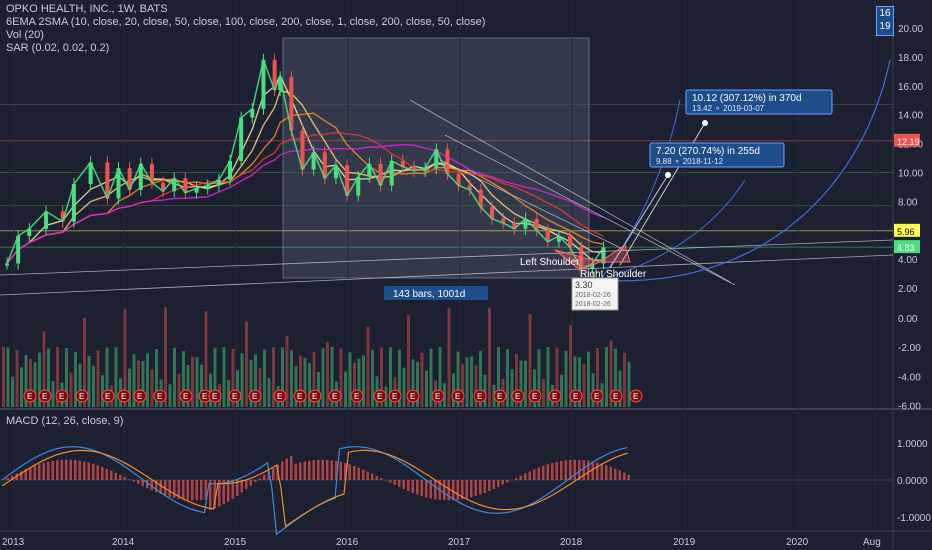 This screenshot has height=550, width=932. Describe the element at coordinates (912, 444) in the screenshot. I see `macd-tick-label: 1.0000` at that location.